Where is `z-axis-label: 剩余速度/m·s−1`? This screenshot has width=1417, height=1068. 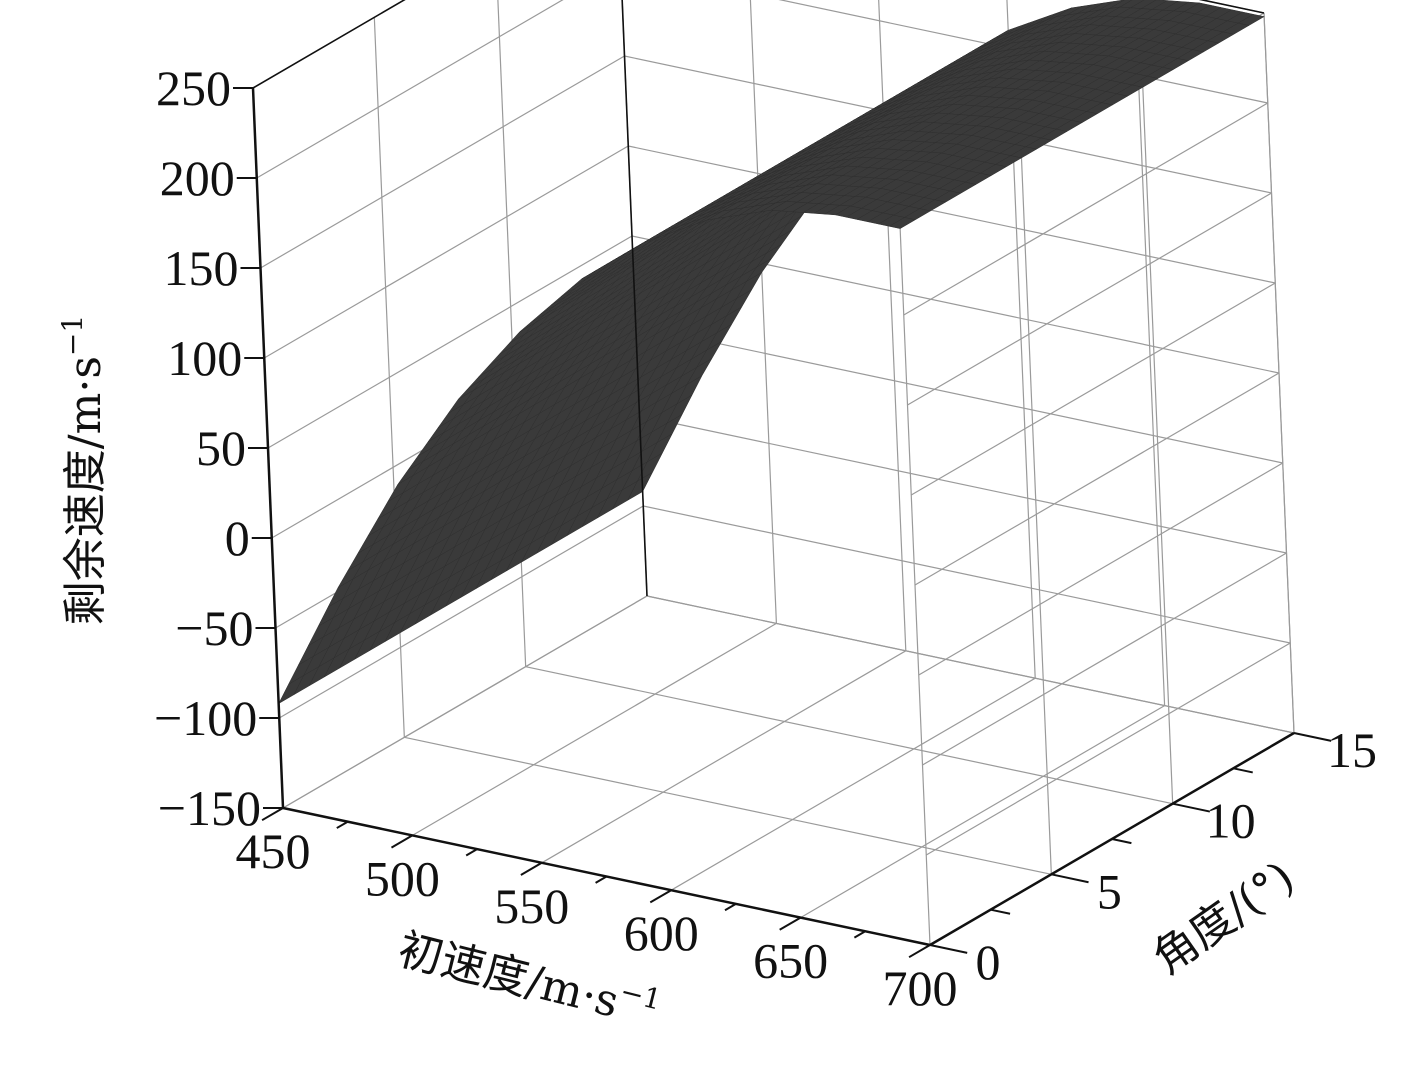
z-axis-label: 剩余速度/m·s−1 is located at coordinates (83, 470).